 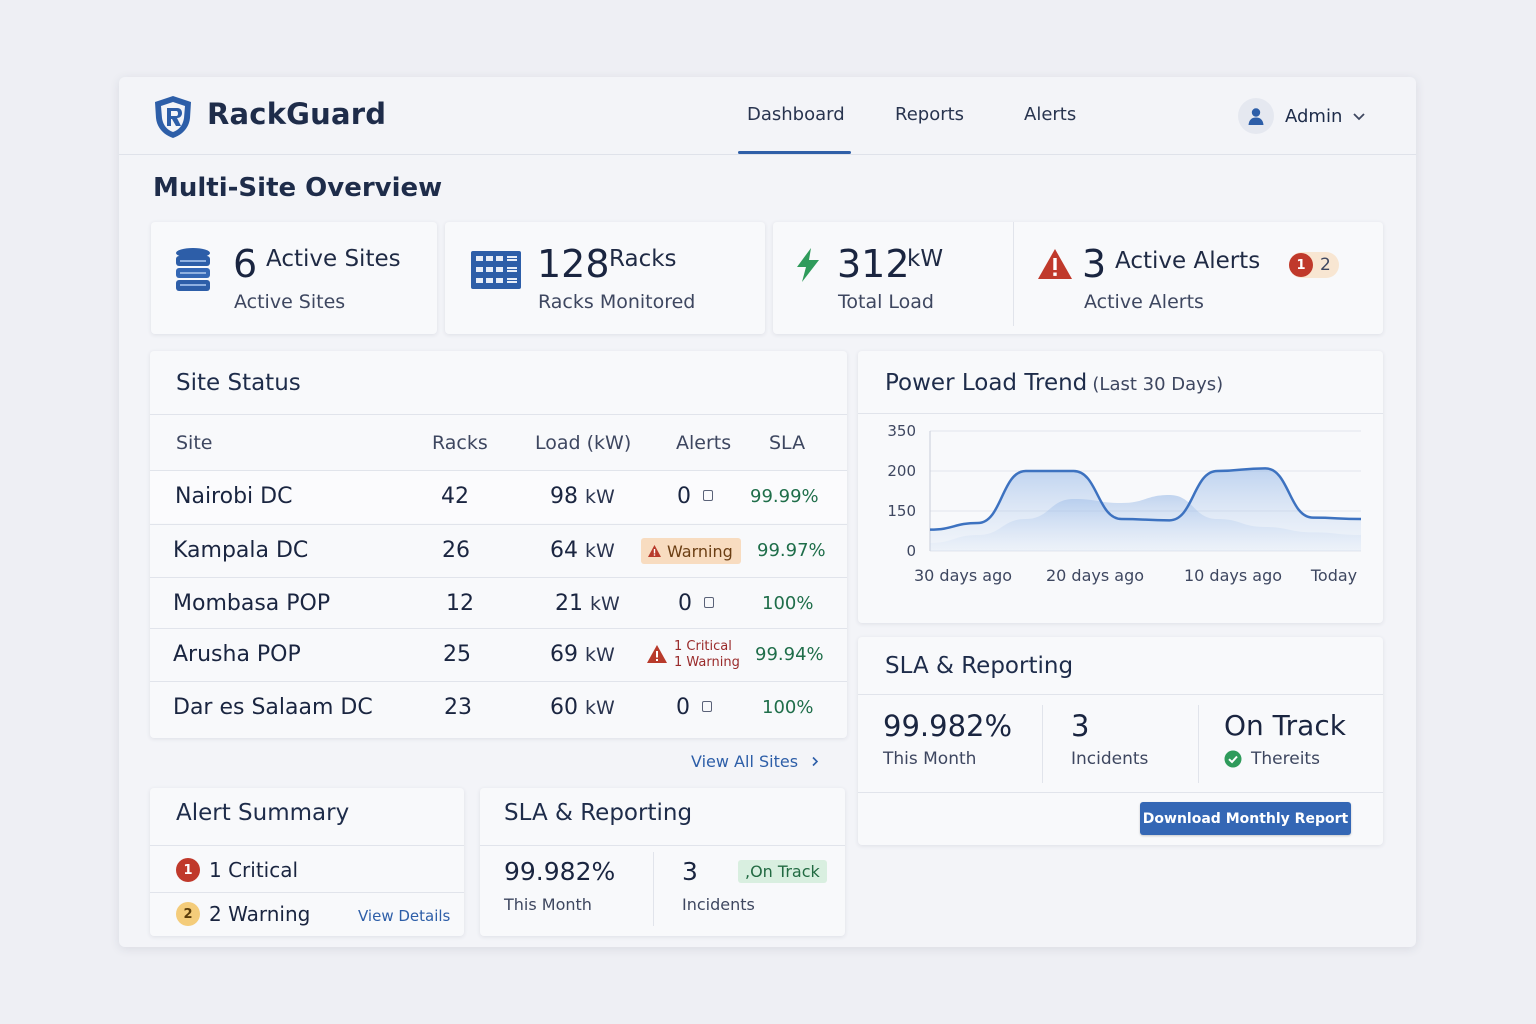 I want to click on site-sla: 99.97%, so click(x=791, y=550).